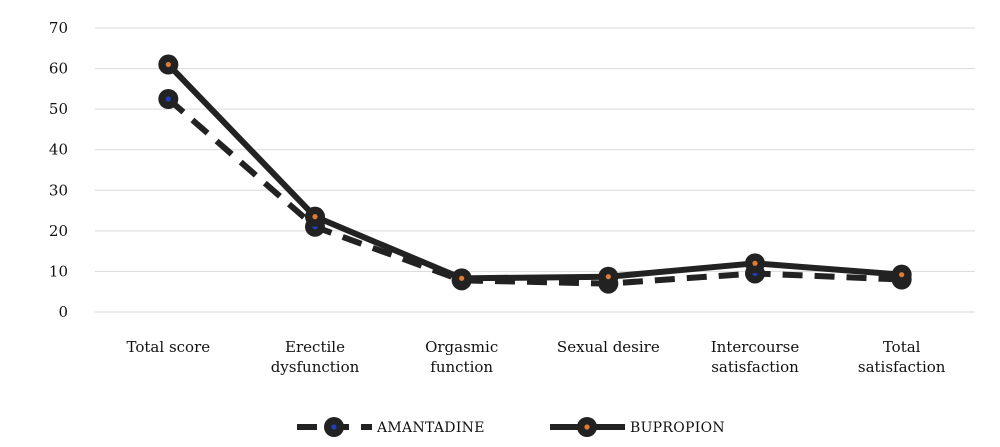 The height and width of the screenshot is (447, 1000). I want to click on legend-marker-dot-bupropion, so click(587, 427).